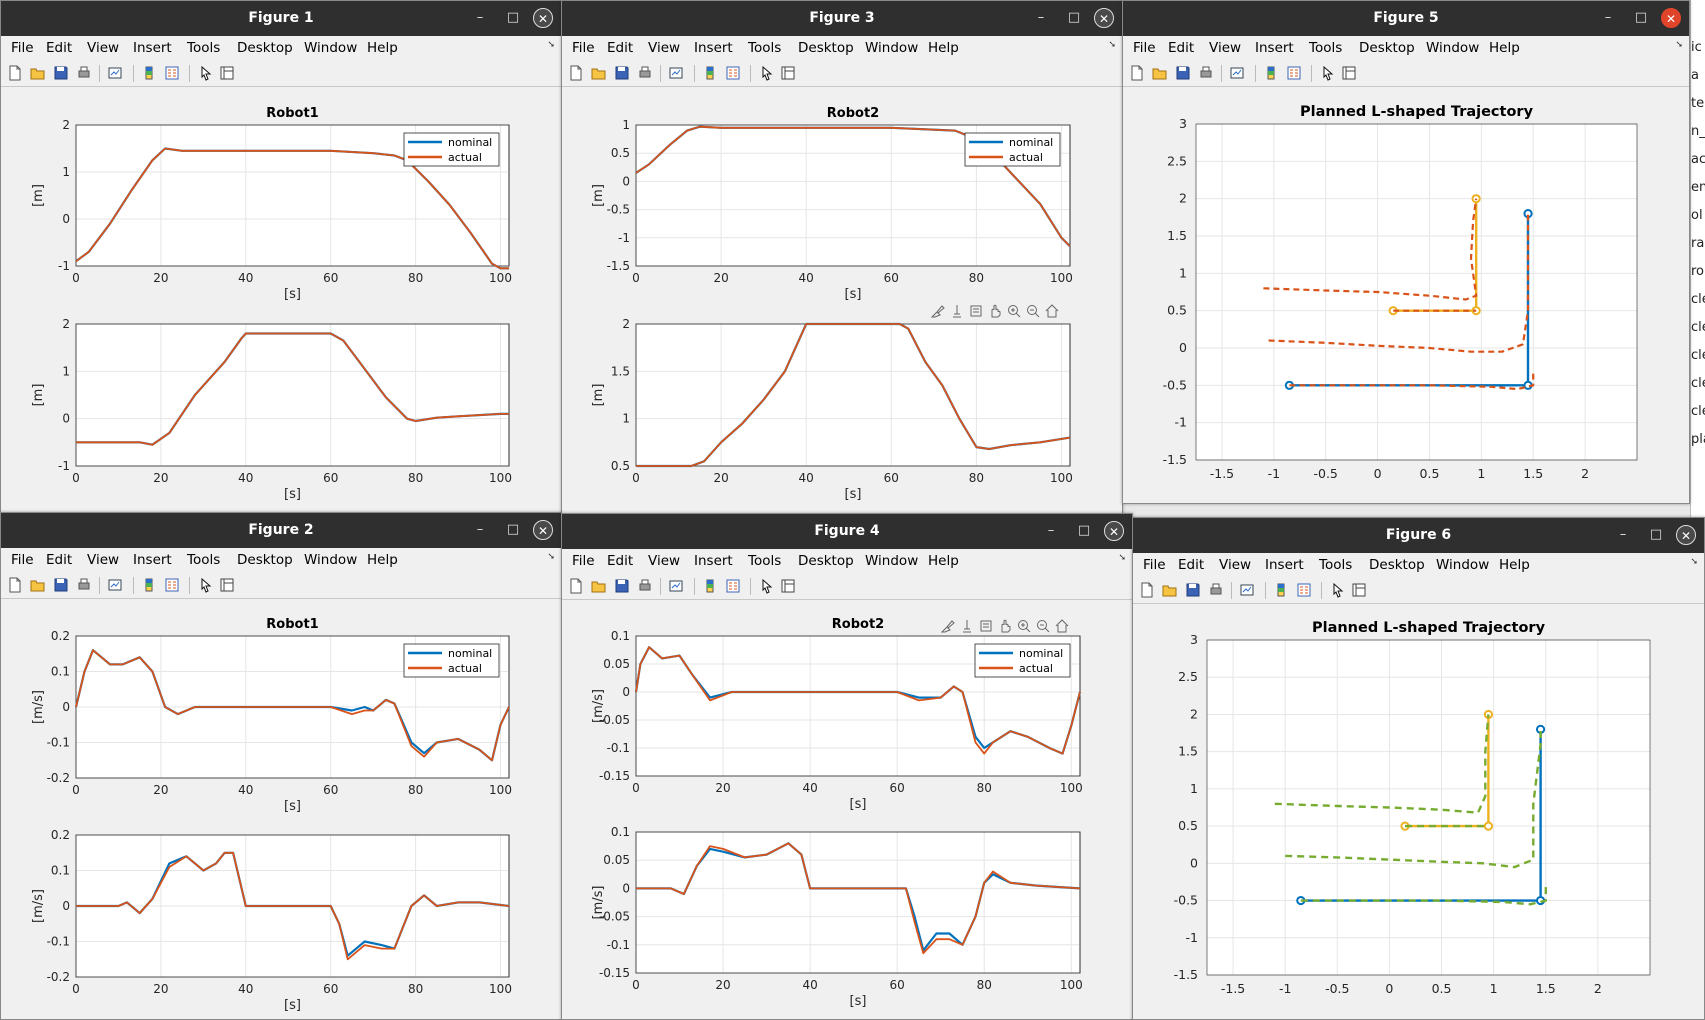 This screenshot has height=1020, width=1705. What do you see at coordinates (842, 18) in the screenshot?
I see `title-bar: Figure 3 – □ ✕` at bounding box center [842, 18].